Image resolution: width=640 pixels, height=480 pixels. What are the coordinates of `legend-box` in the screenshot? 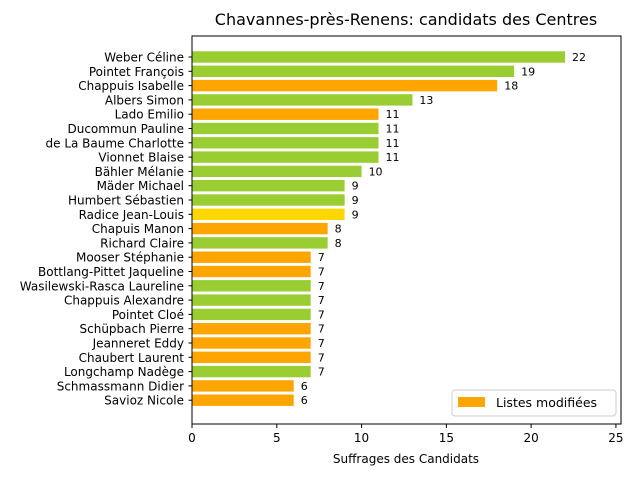 It's located at (534, 403).